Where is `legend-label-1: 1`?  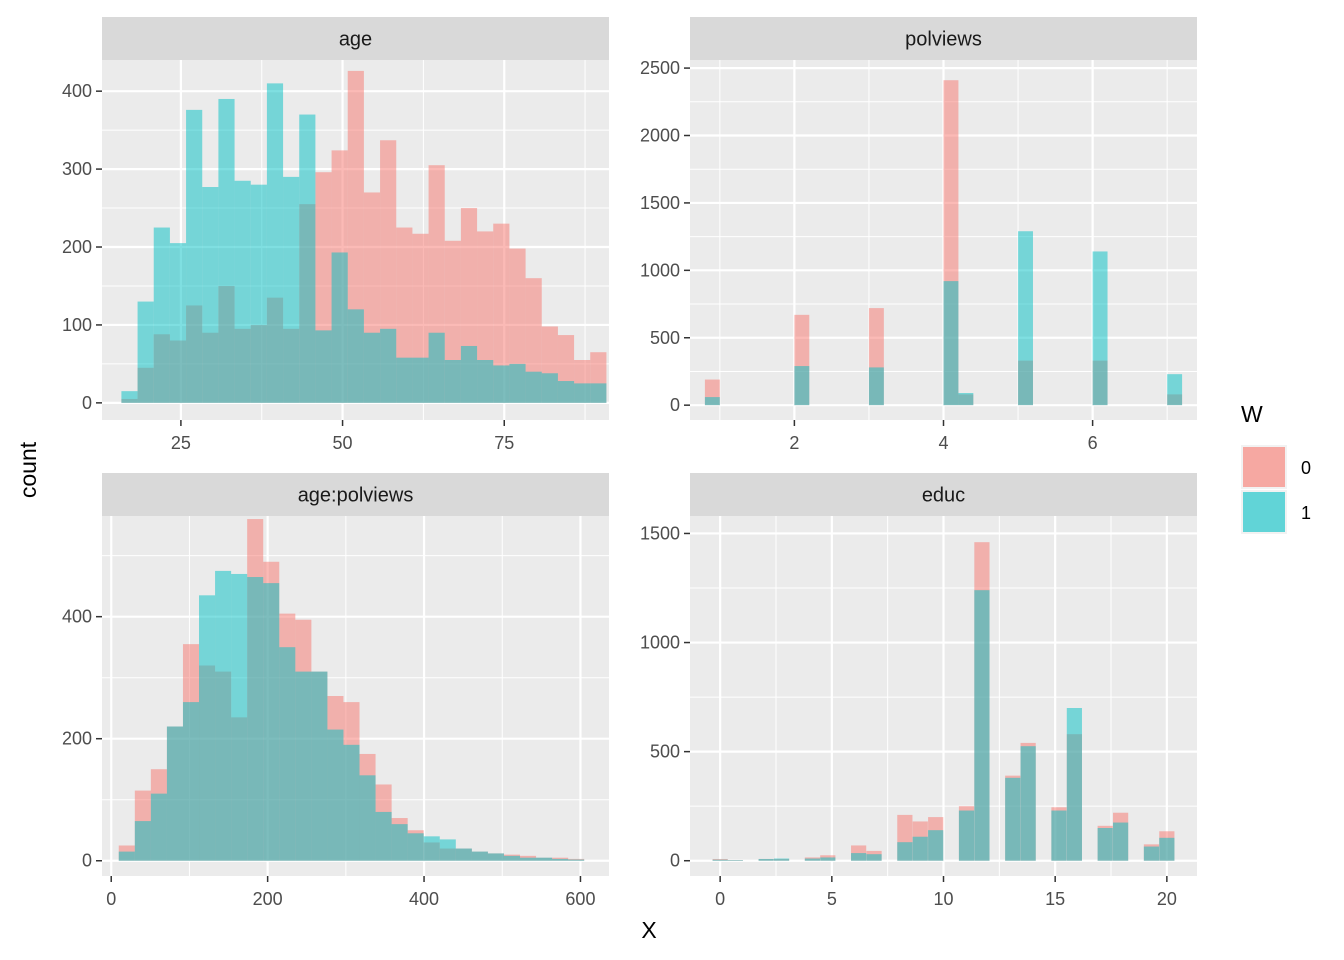
legend-label-1: 1 is located at coordinates (1306, 513).